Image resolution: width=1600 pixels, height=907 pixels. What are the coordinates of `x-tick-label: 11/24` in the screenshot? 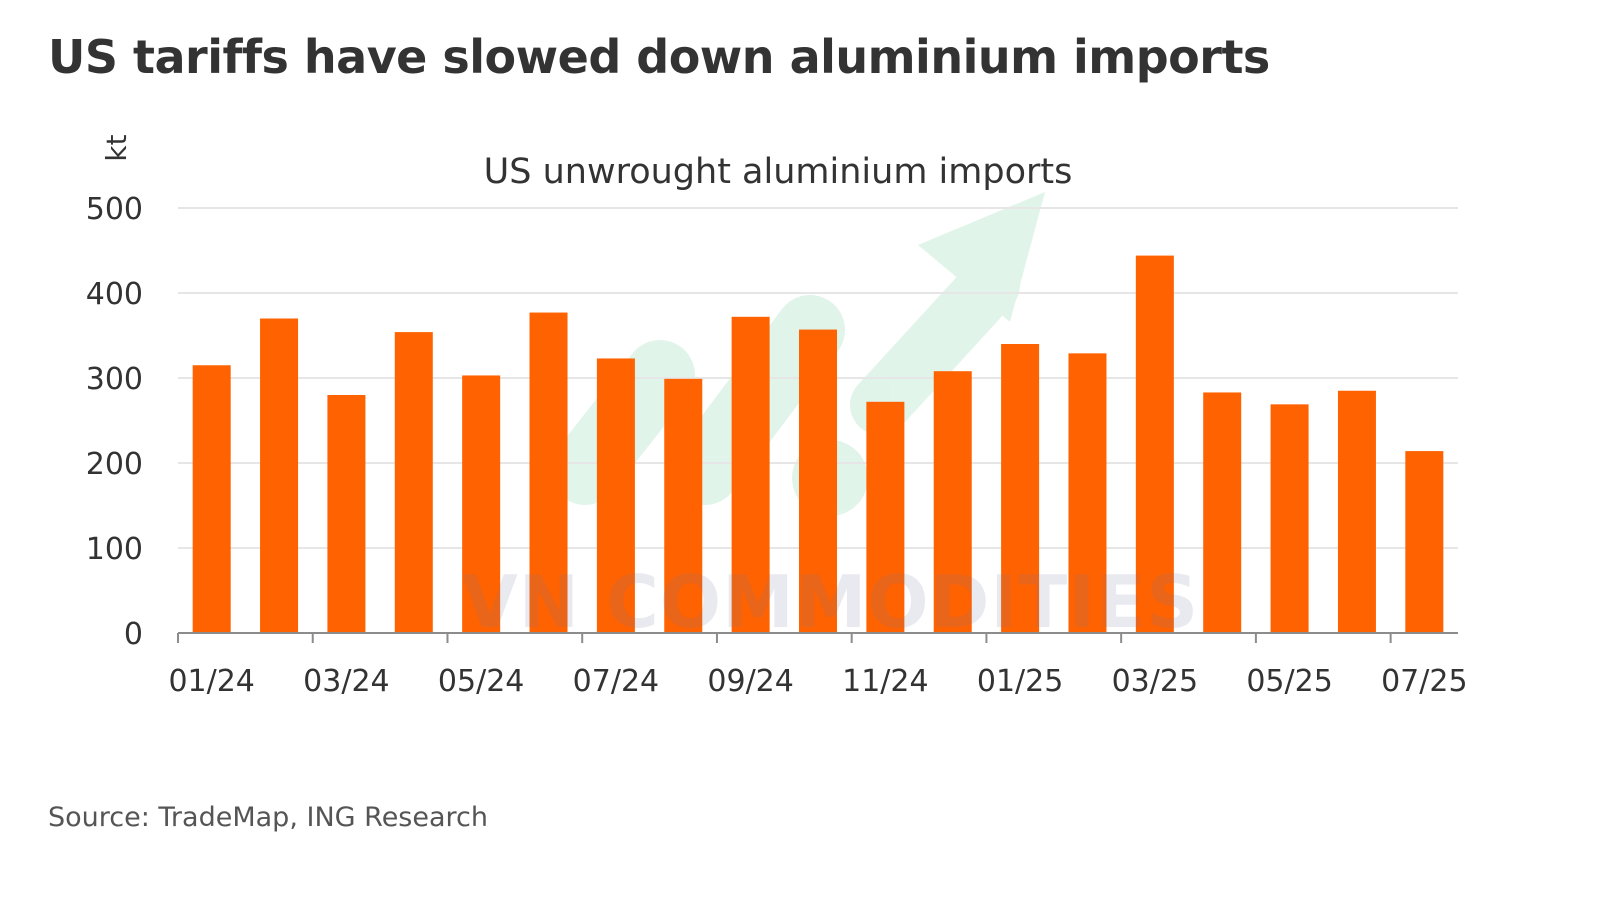 It's located at (885, 681).